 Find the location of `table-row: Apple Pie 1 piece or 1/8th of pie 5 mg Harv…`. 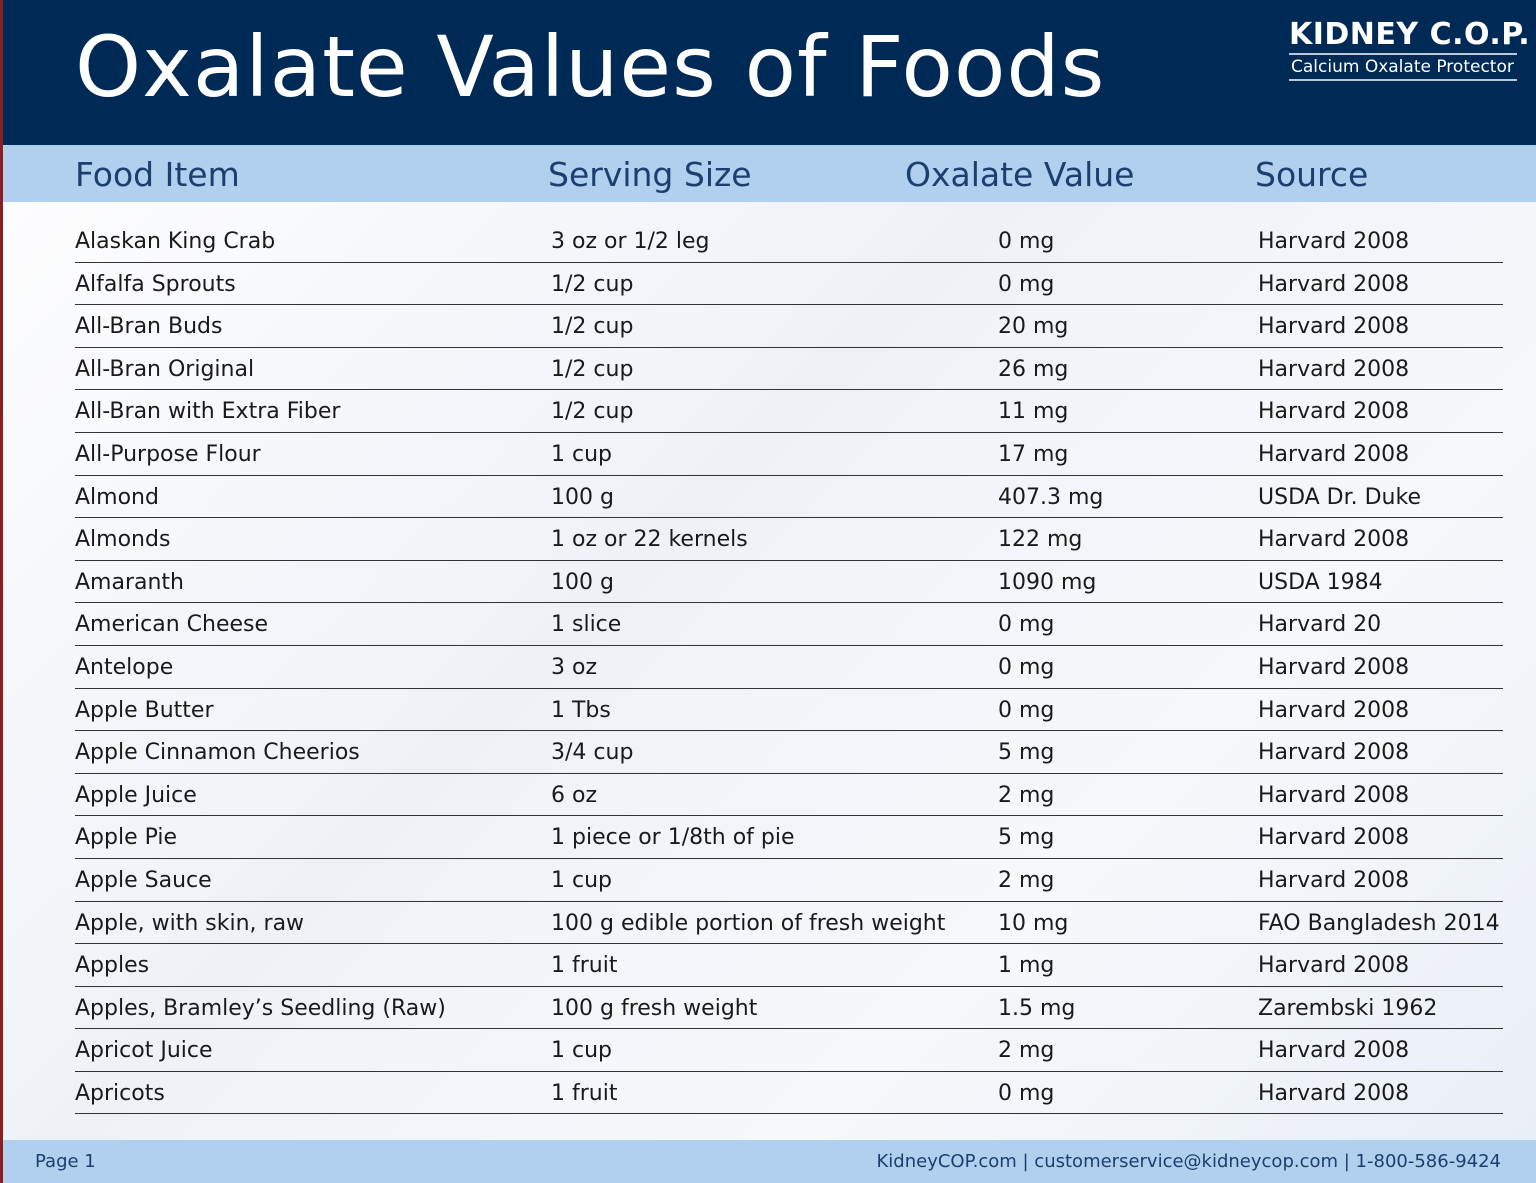

table-row: Apple Pie 1 piece or 1/8th of pie 5 mg Harv… is located at coordinates (789, 837).